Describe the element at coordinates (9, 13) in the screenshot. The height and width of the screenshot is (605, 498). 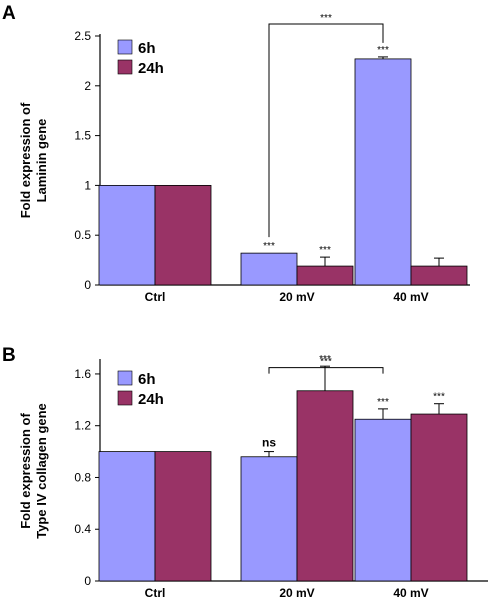
I see `panel-letter: A` at that location.